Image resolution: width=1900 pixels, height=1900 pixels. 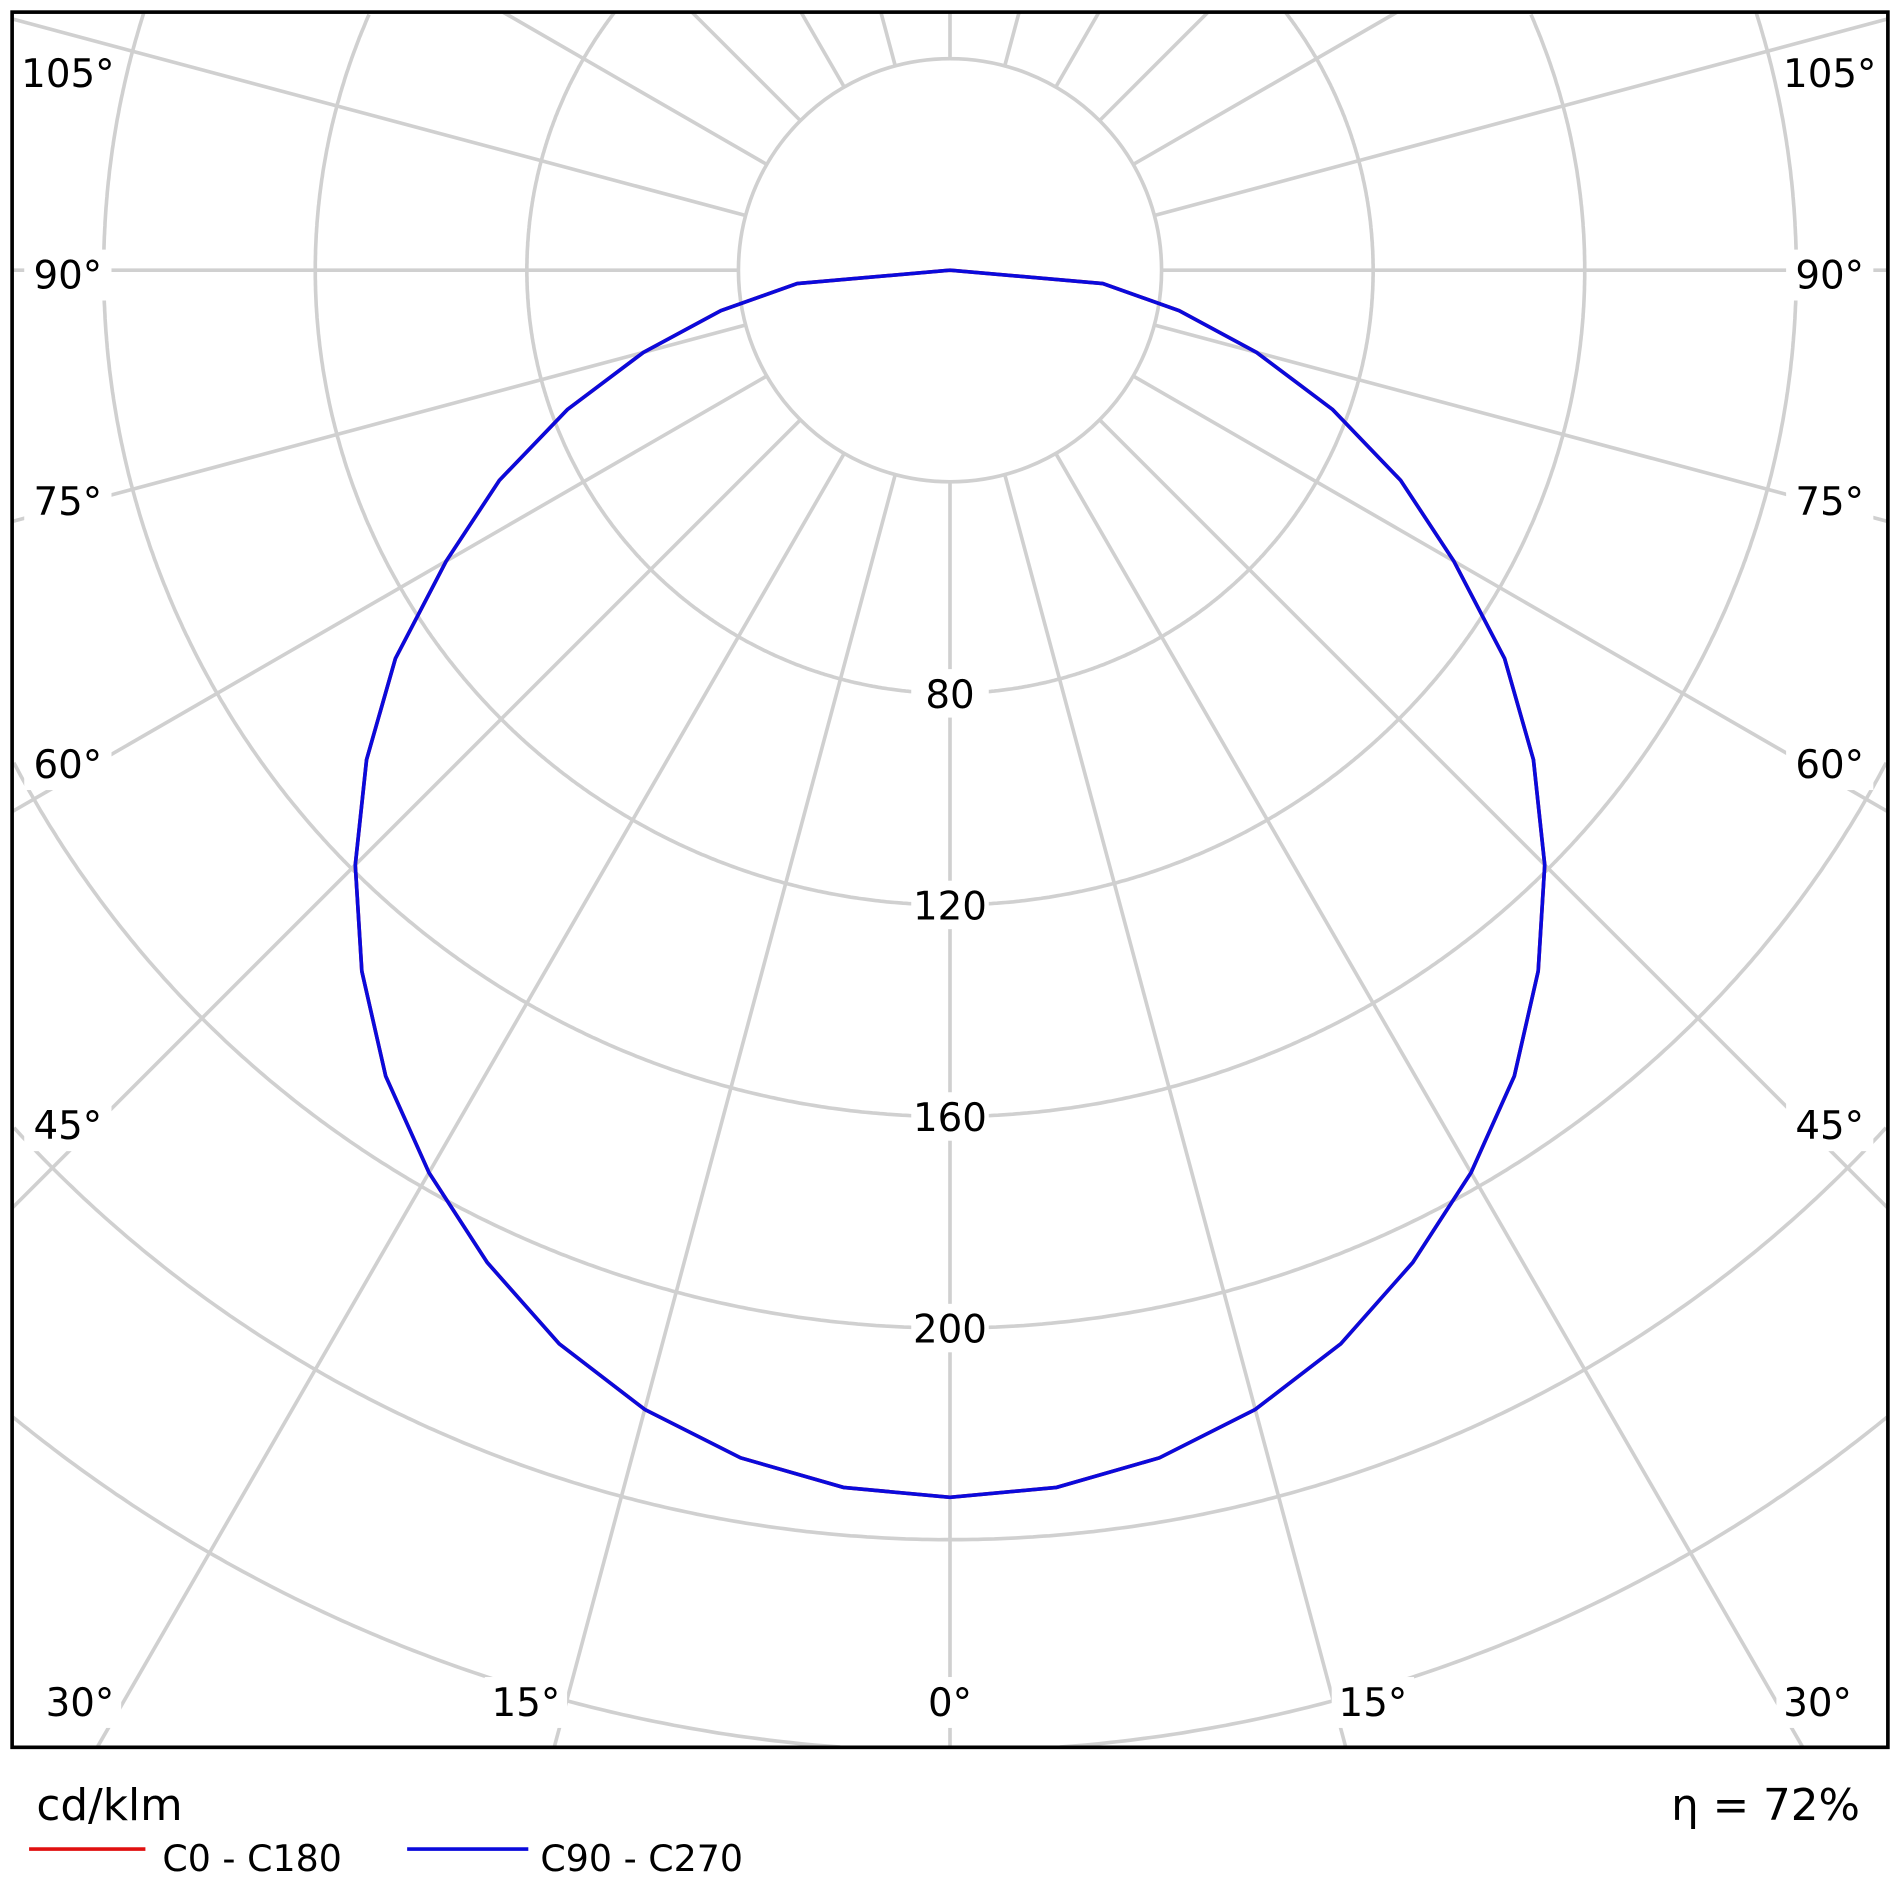 I want to click on radial-tick-label: 120, so click(x=950, y=906).